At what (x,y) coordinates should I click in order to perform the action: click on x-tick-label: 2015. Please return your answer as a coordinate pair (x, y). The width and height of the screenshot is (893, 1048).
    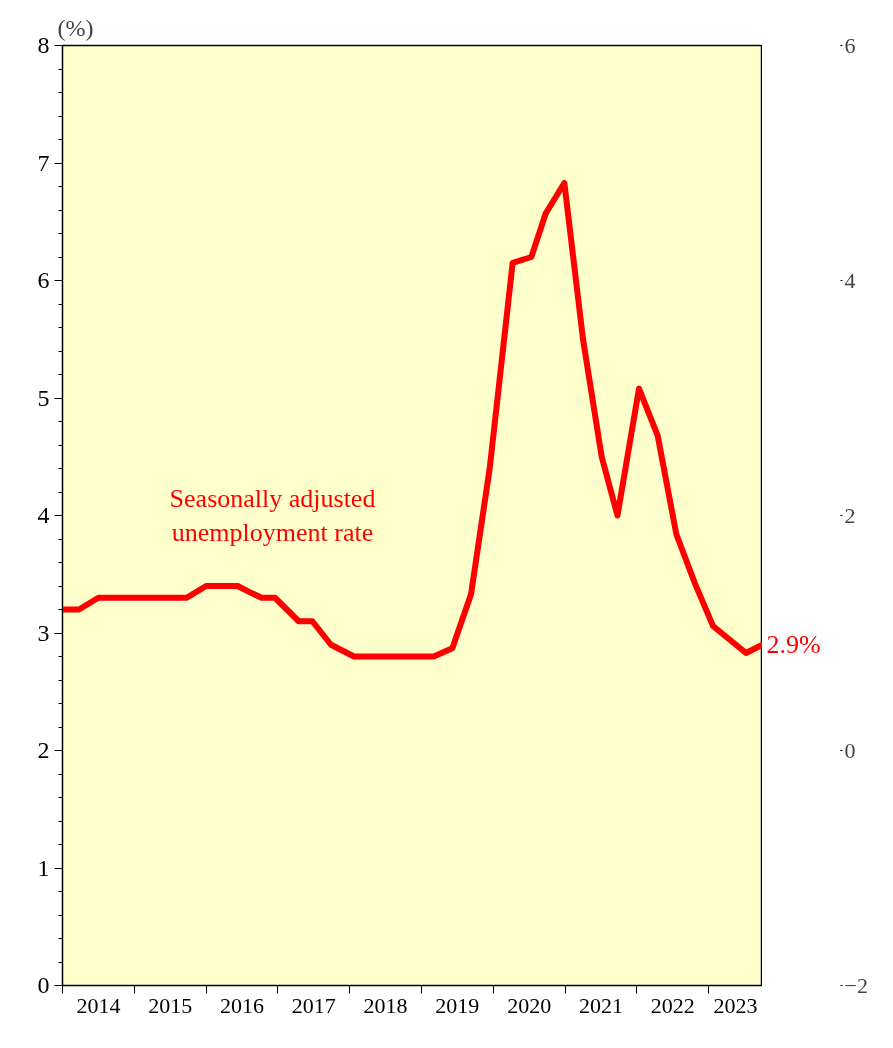
    Looking at the image, I should click on (170, 1005).